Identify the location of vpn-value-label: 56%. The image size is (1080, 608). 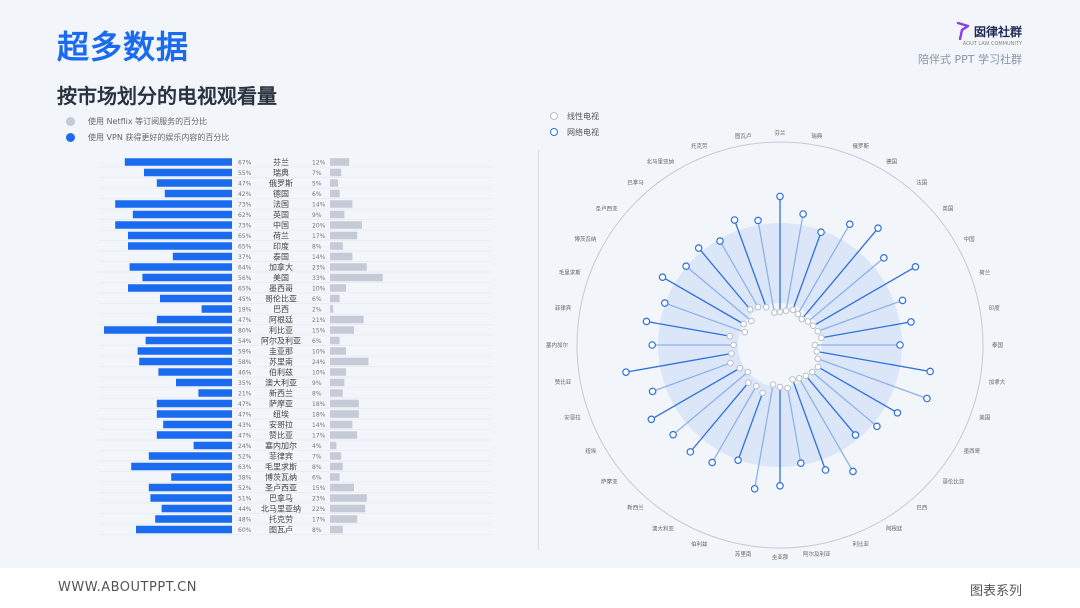
(245, 278).